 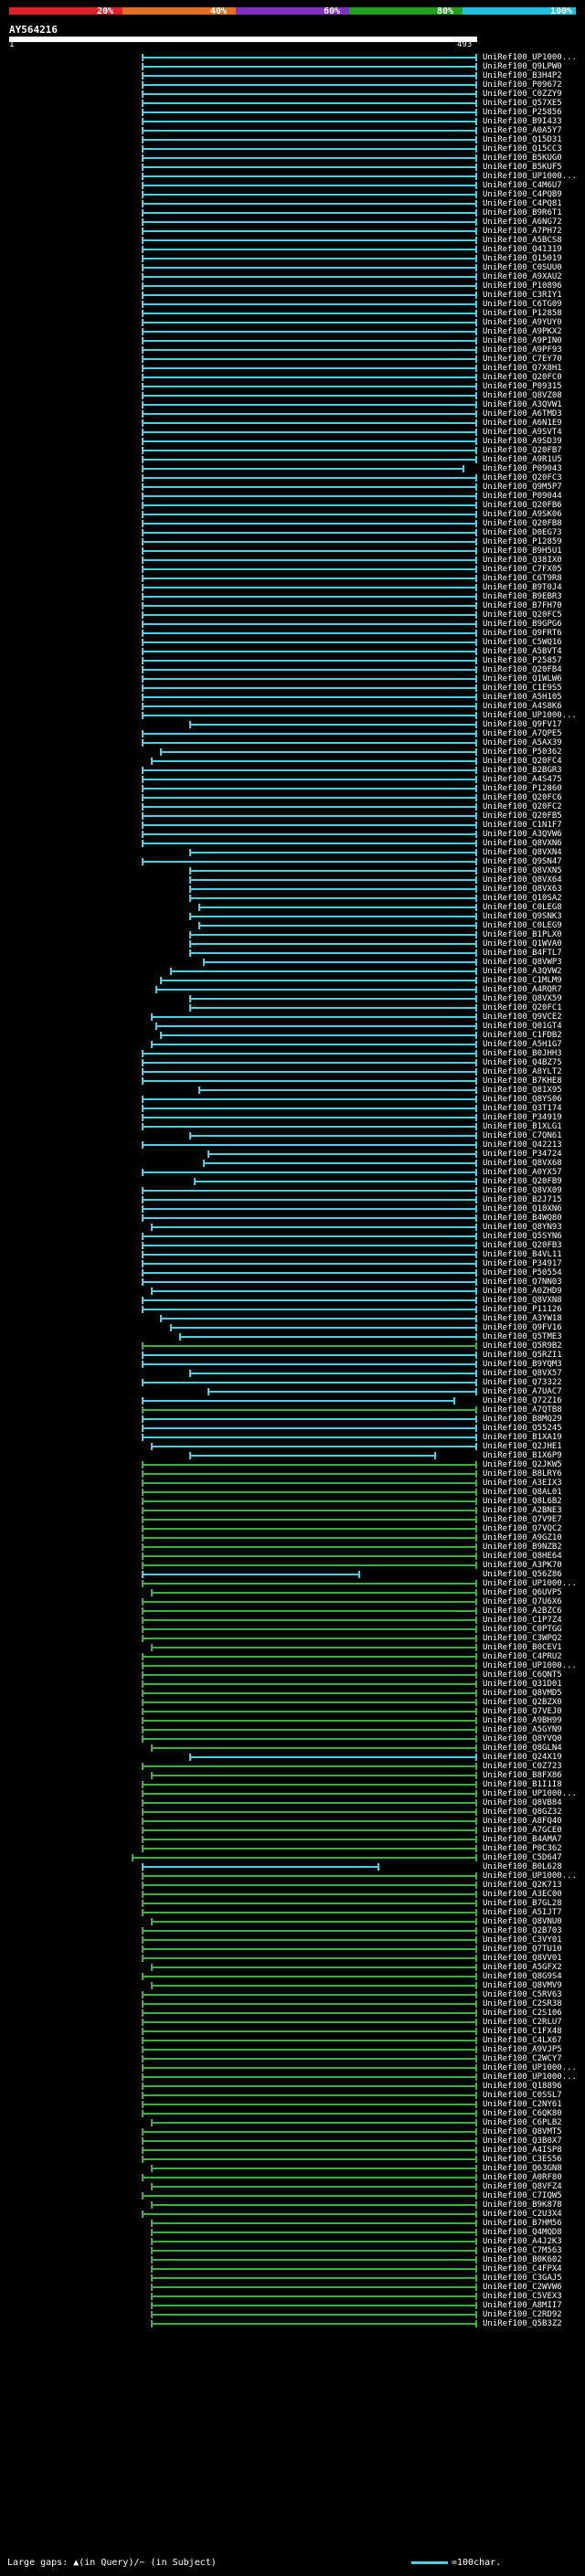 What do you see at coordinates (293, 2104) in the screenshot?
I see `hit-row: UniRef100_C2NY61` at bounding box center [293, 2104].